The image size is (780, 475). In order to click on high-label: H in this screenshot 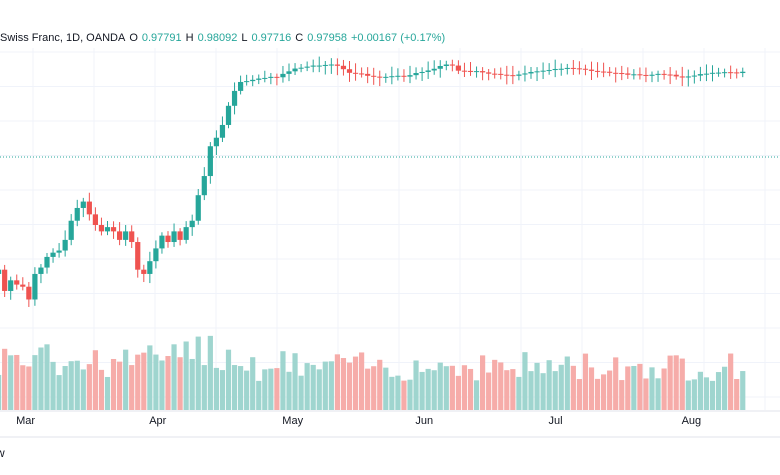, I will do `click(189, 38)`.